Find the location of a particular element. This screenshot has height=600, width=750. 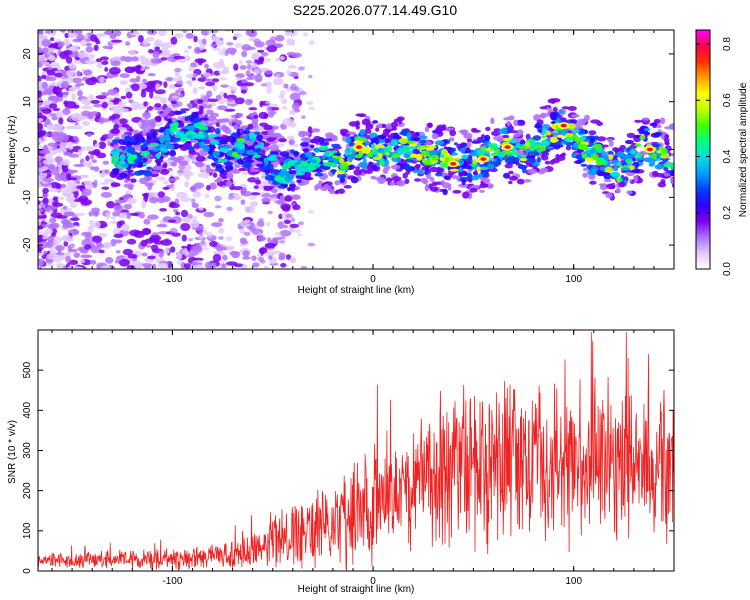

snr-y-tick-label: 300 is located at coordinates (27, 450).